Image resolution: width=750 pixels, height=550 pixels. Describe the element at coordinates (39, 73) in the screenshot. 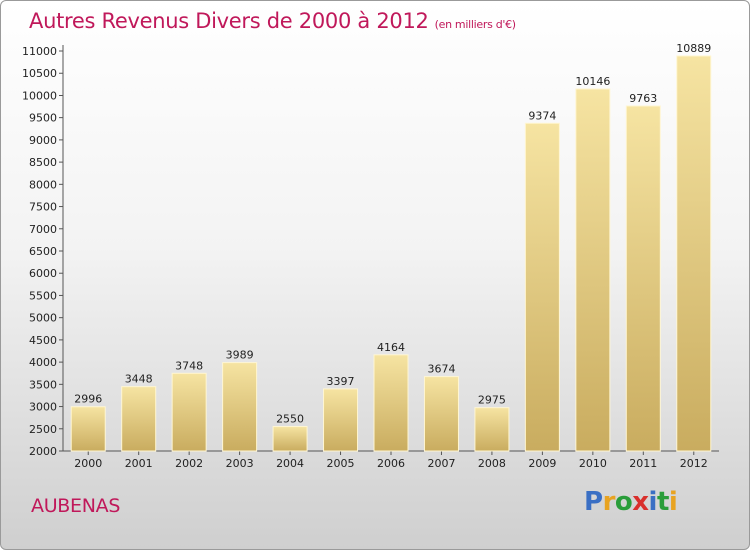

I see `y-tick-label: 10500` at that location.